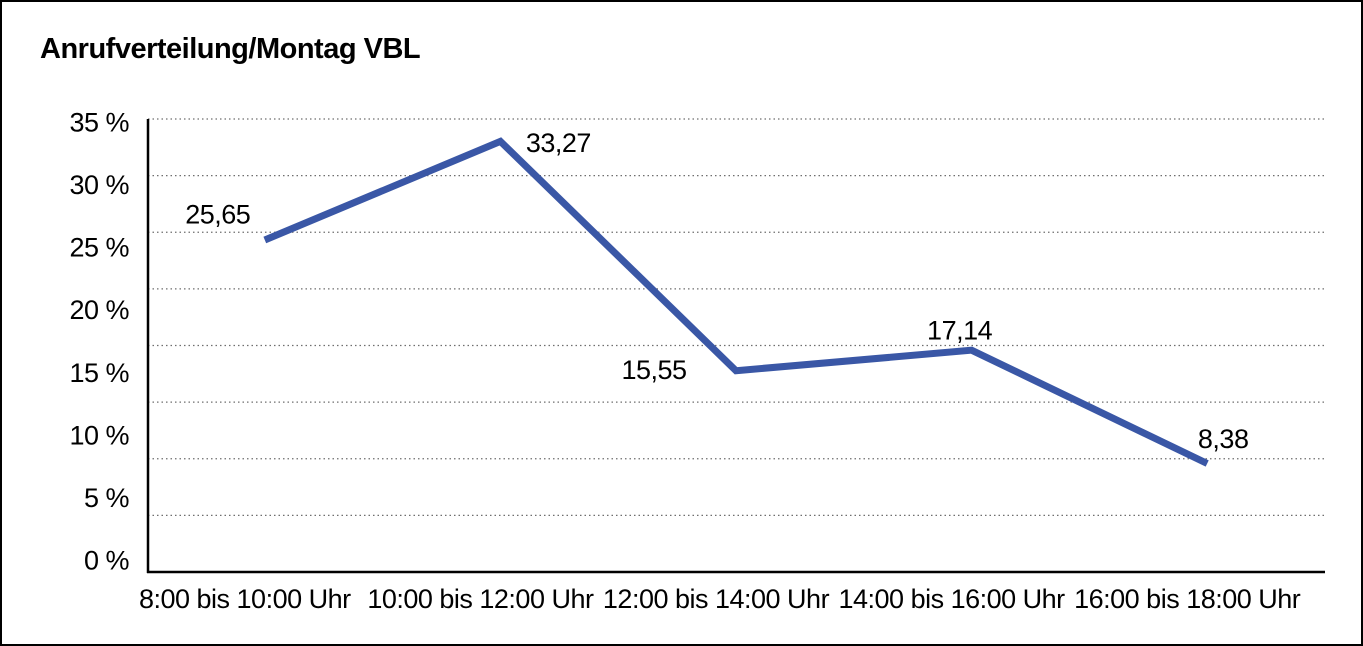  I want to click on x-axis-category-label: 8:00 bis 10:00 Uhr, so click(245, 599).